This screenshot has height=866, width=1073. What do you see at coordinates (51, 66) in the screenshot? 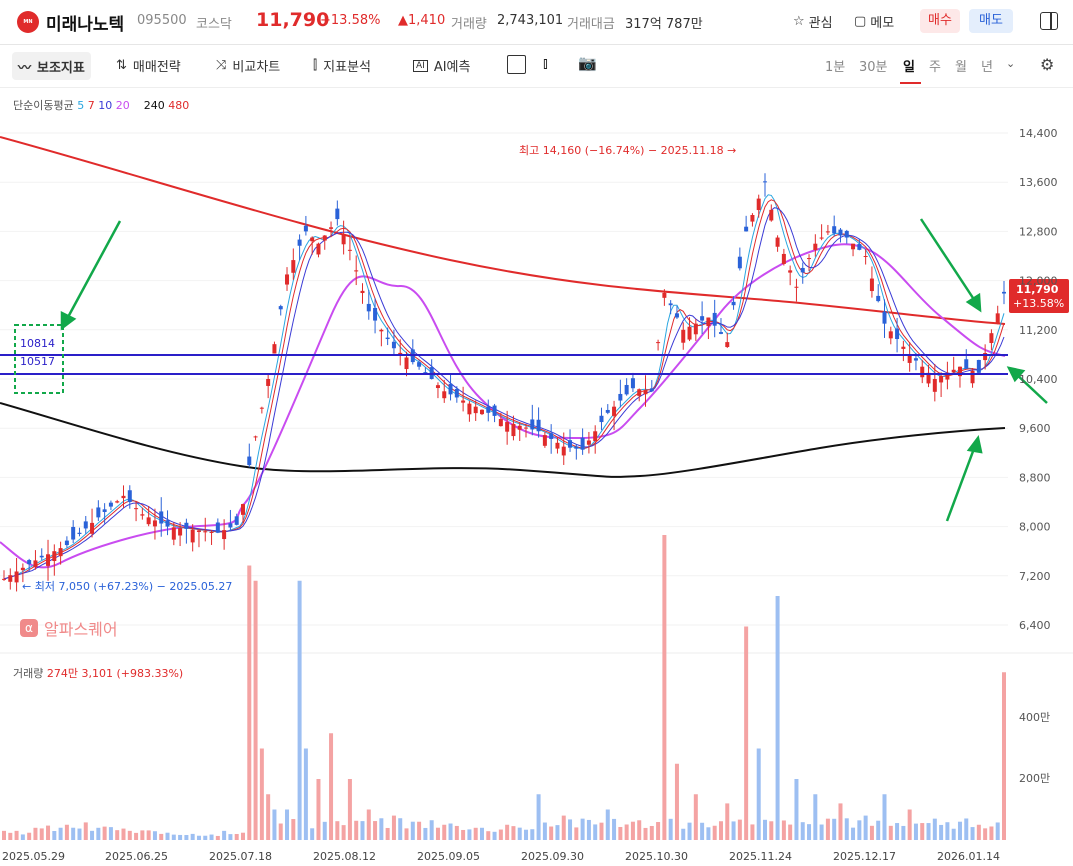
I see `indicators-button: 〰 보조지표` at bounding box center [51, 66].